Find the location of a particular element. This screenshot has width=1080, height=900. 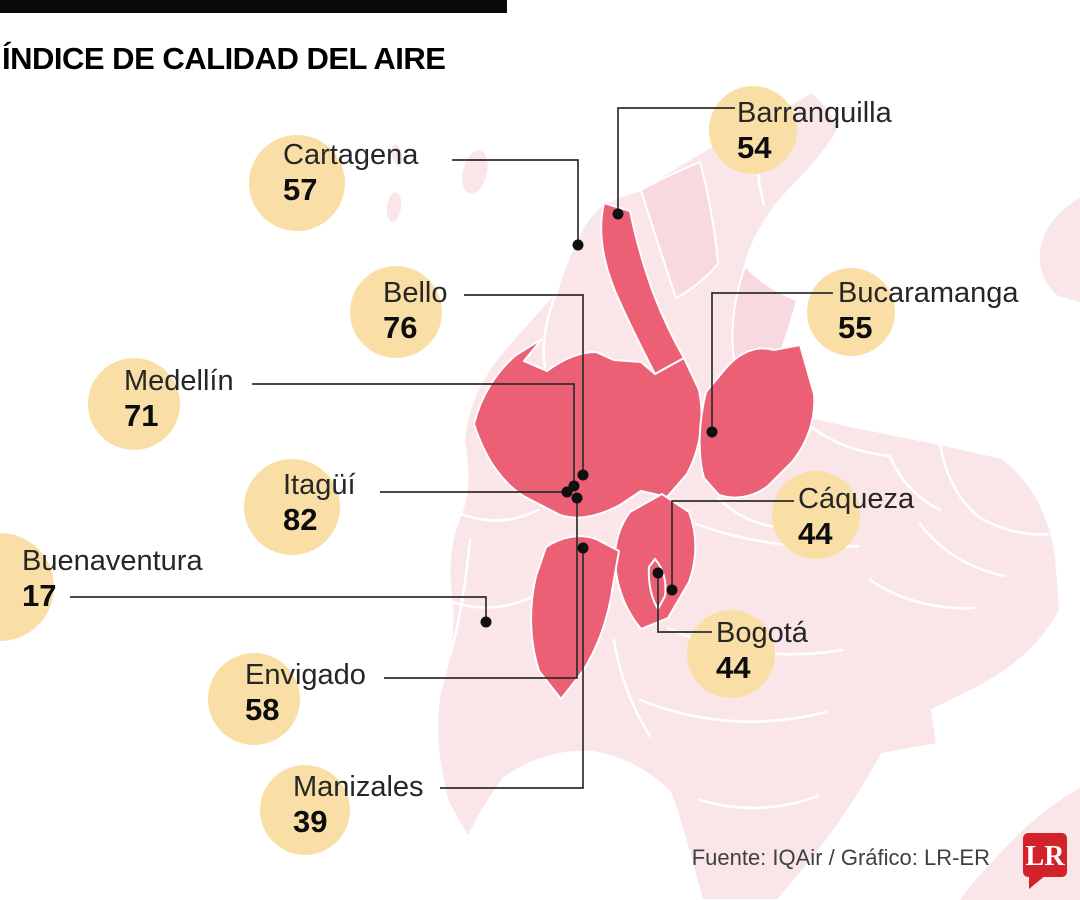

connector-envigado is located at coordinates (481, 589).